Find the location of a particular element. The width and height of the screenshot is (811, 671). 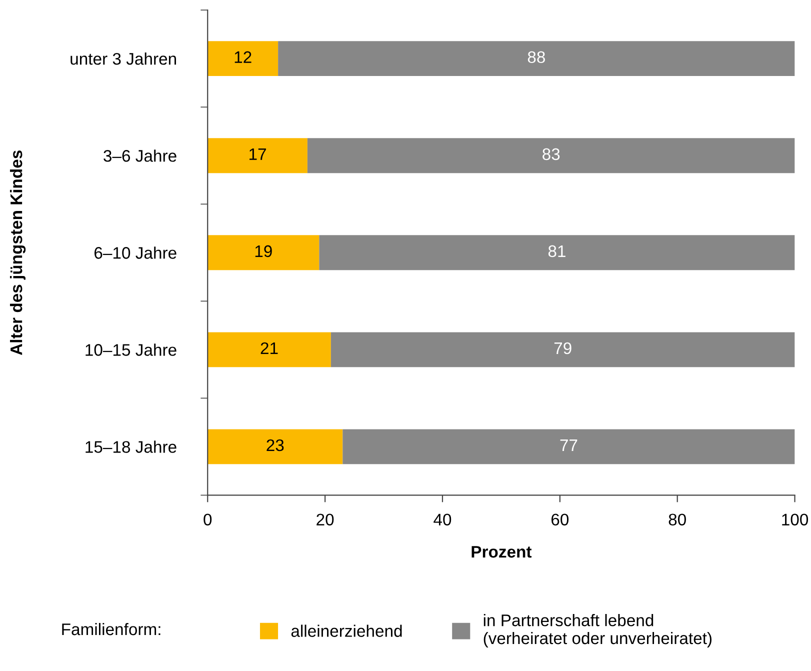

data-label: 21 is located at coordinates (269, 348).